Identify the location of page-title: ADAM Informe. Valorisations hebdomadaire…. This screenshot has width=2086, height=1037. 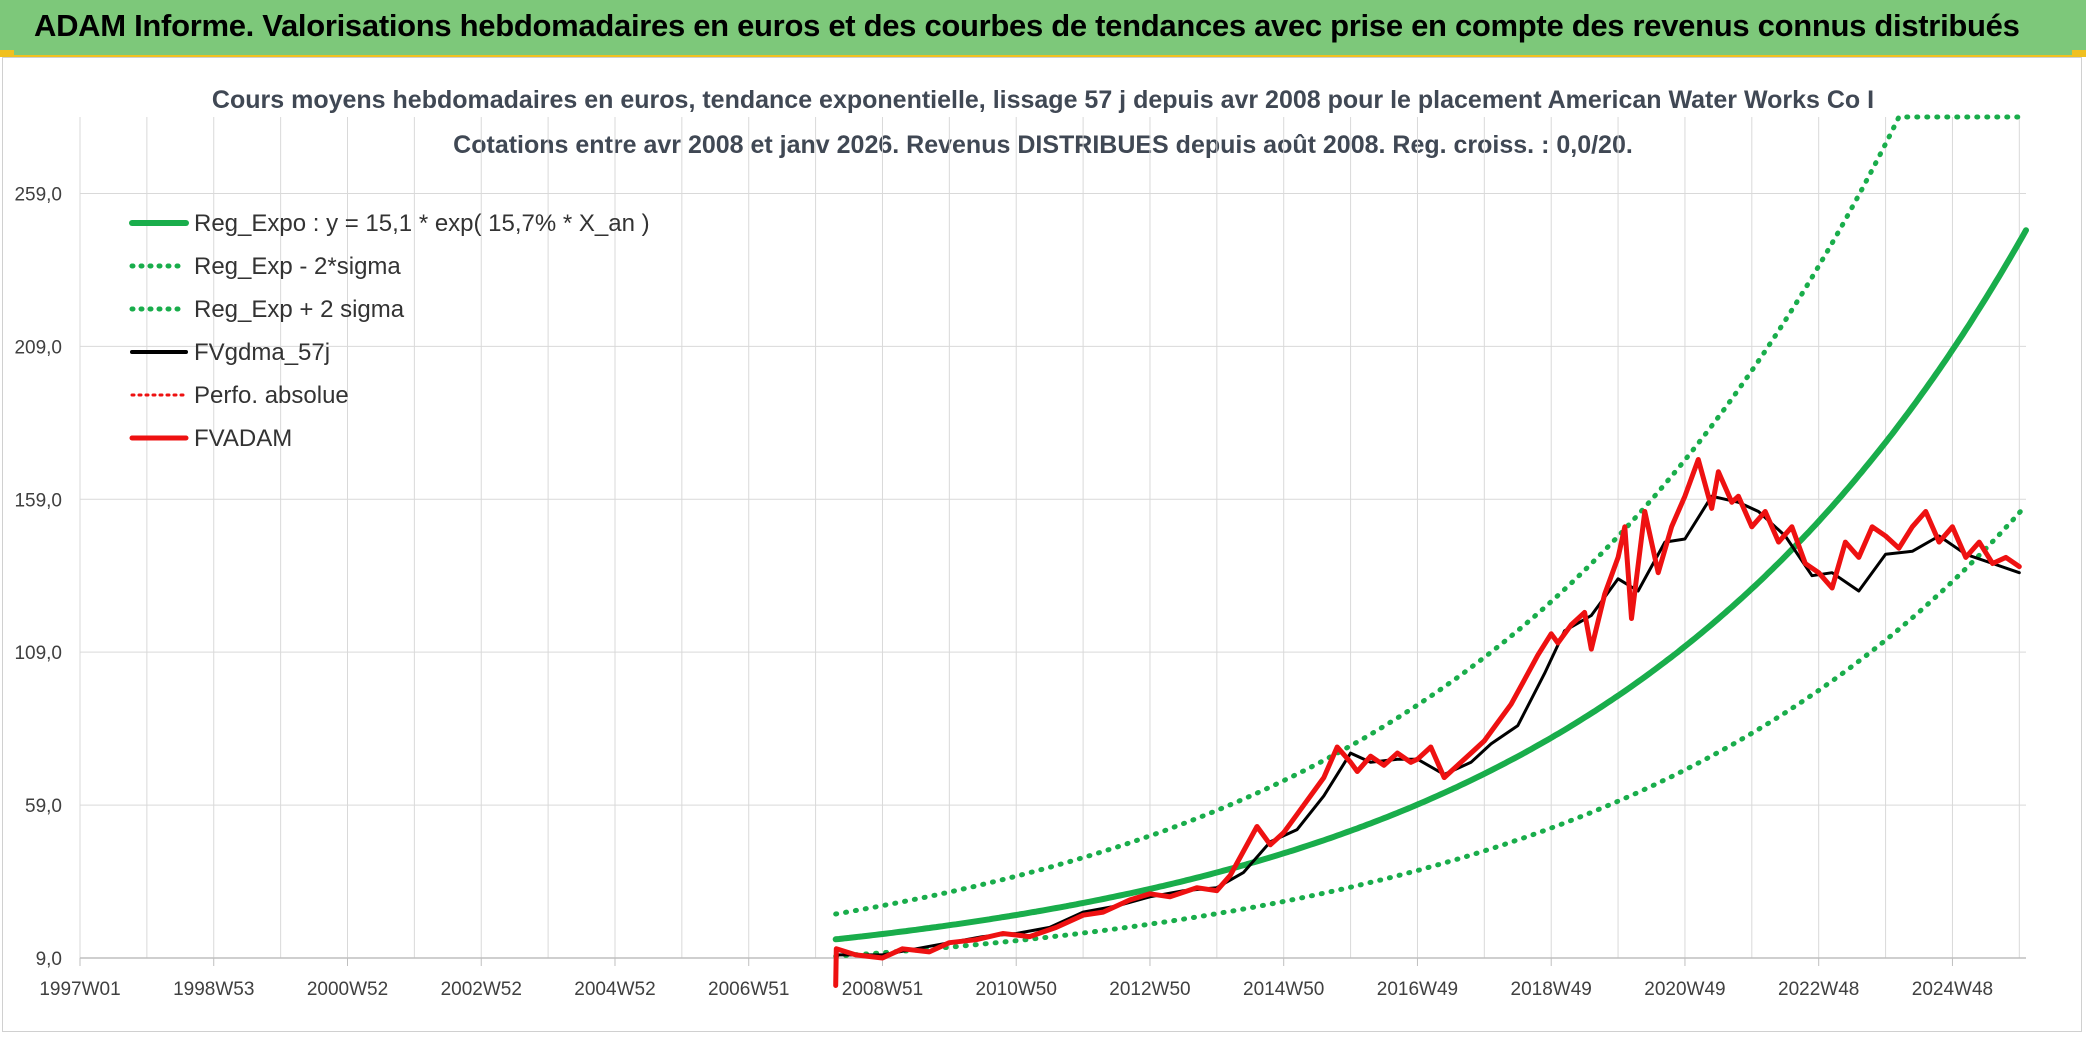
(1027, 25).